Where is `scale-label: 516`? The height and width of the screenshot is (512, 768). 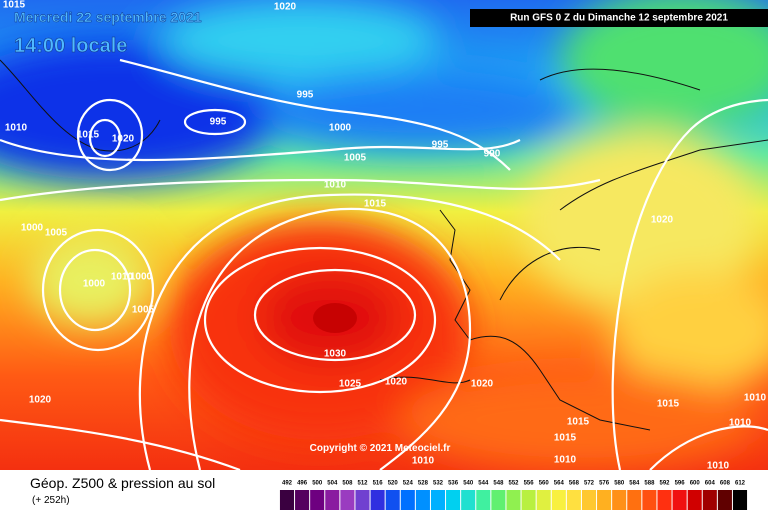 scale-label: 516 is located at coordinates (378, 484).